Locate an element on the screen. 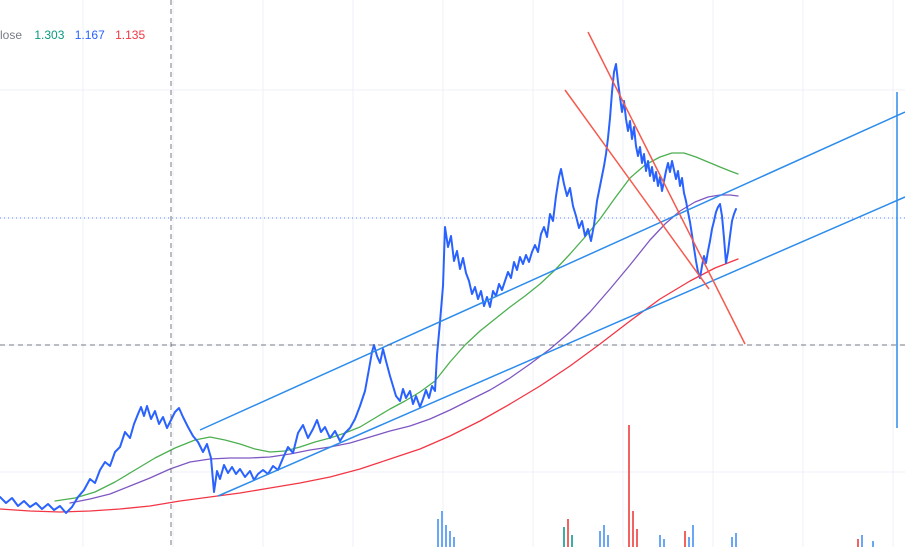  indicator-legend: lose 1.303 1.167 1.135 is located at coordinates (76, 35).